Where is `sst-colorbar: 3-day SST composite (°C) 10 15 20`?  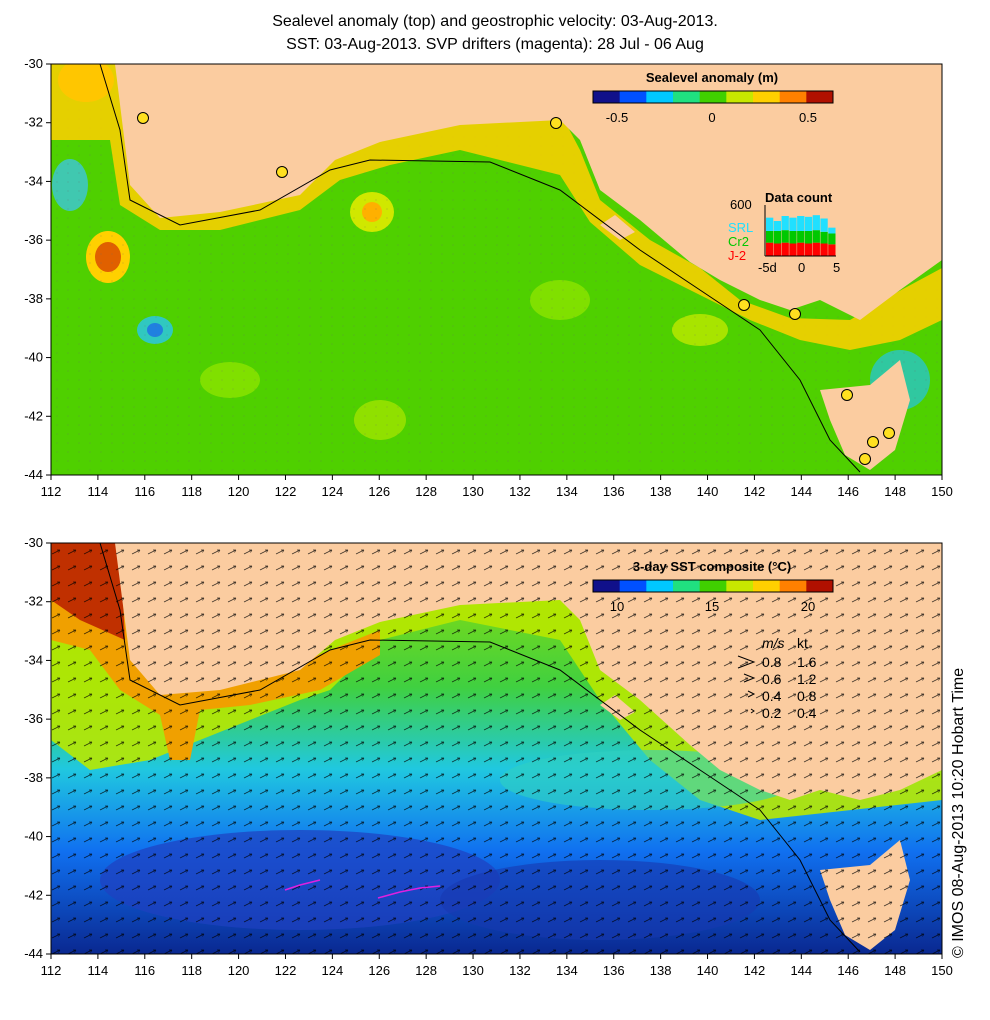
sst-colorbar: 3-day SST composite (°C) 10 15 20 is located at coordinates (713, 586).